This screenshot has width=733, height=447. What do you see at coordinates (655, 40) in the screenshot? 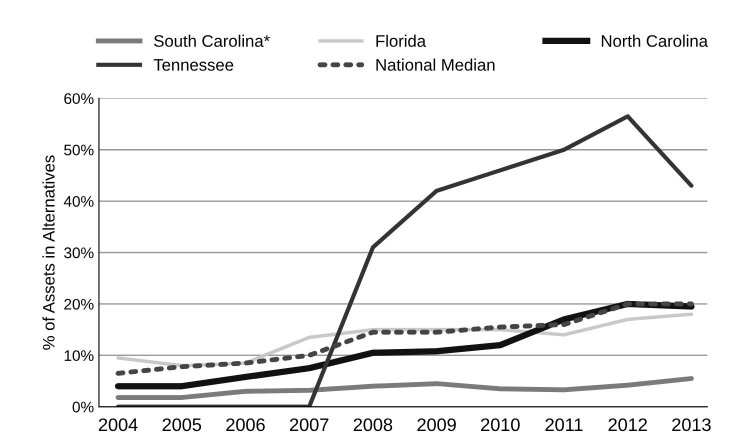
I see `legend-label: North Carolina` at bounding box center [655, 40].